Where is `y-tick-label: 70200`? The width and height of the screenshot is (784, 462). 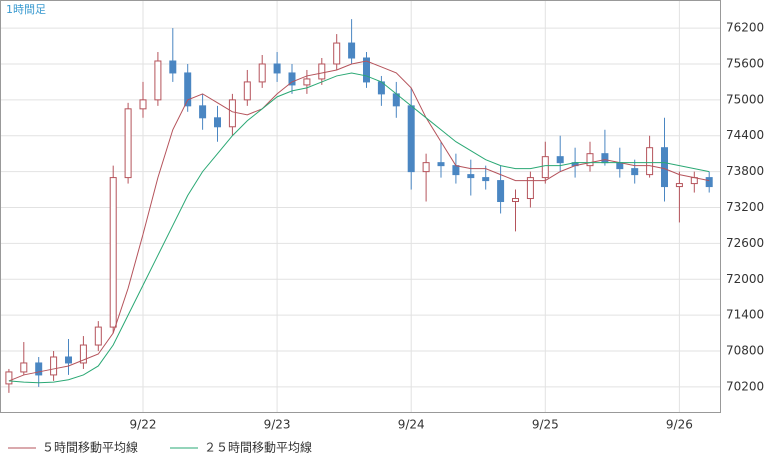
y-tick-label: 70200 is located at coordinates (745, 386).